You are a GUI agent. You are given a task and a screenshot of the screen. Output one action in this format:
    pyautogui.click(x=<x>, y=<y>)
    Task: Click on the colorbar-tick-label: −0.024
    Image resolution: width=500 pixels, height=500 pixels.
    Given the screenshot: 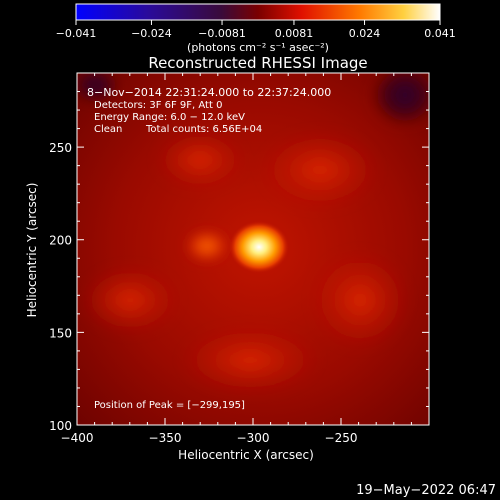 What is the action you would take?
    pyautogui.click(x=151, y=33)
    